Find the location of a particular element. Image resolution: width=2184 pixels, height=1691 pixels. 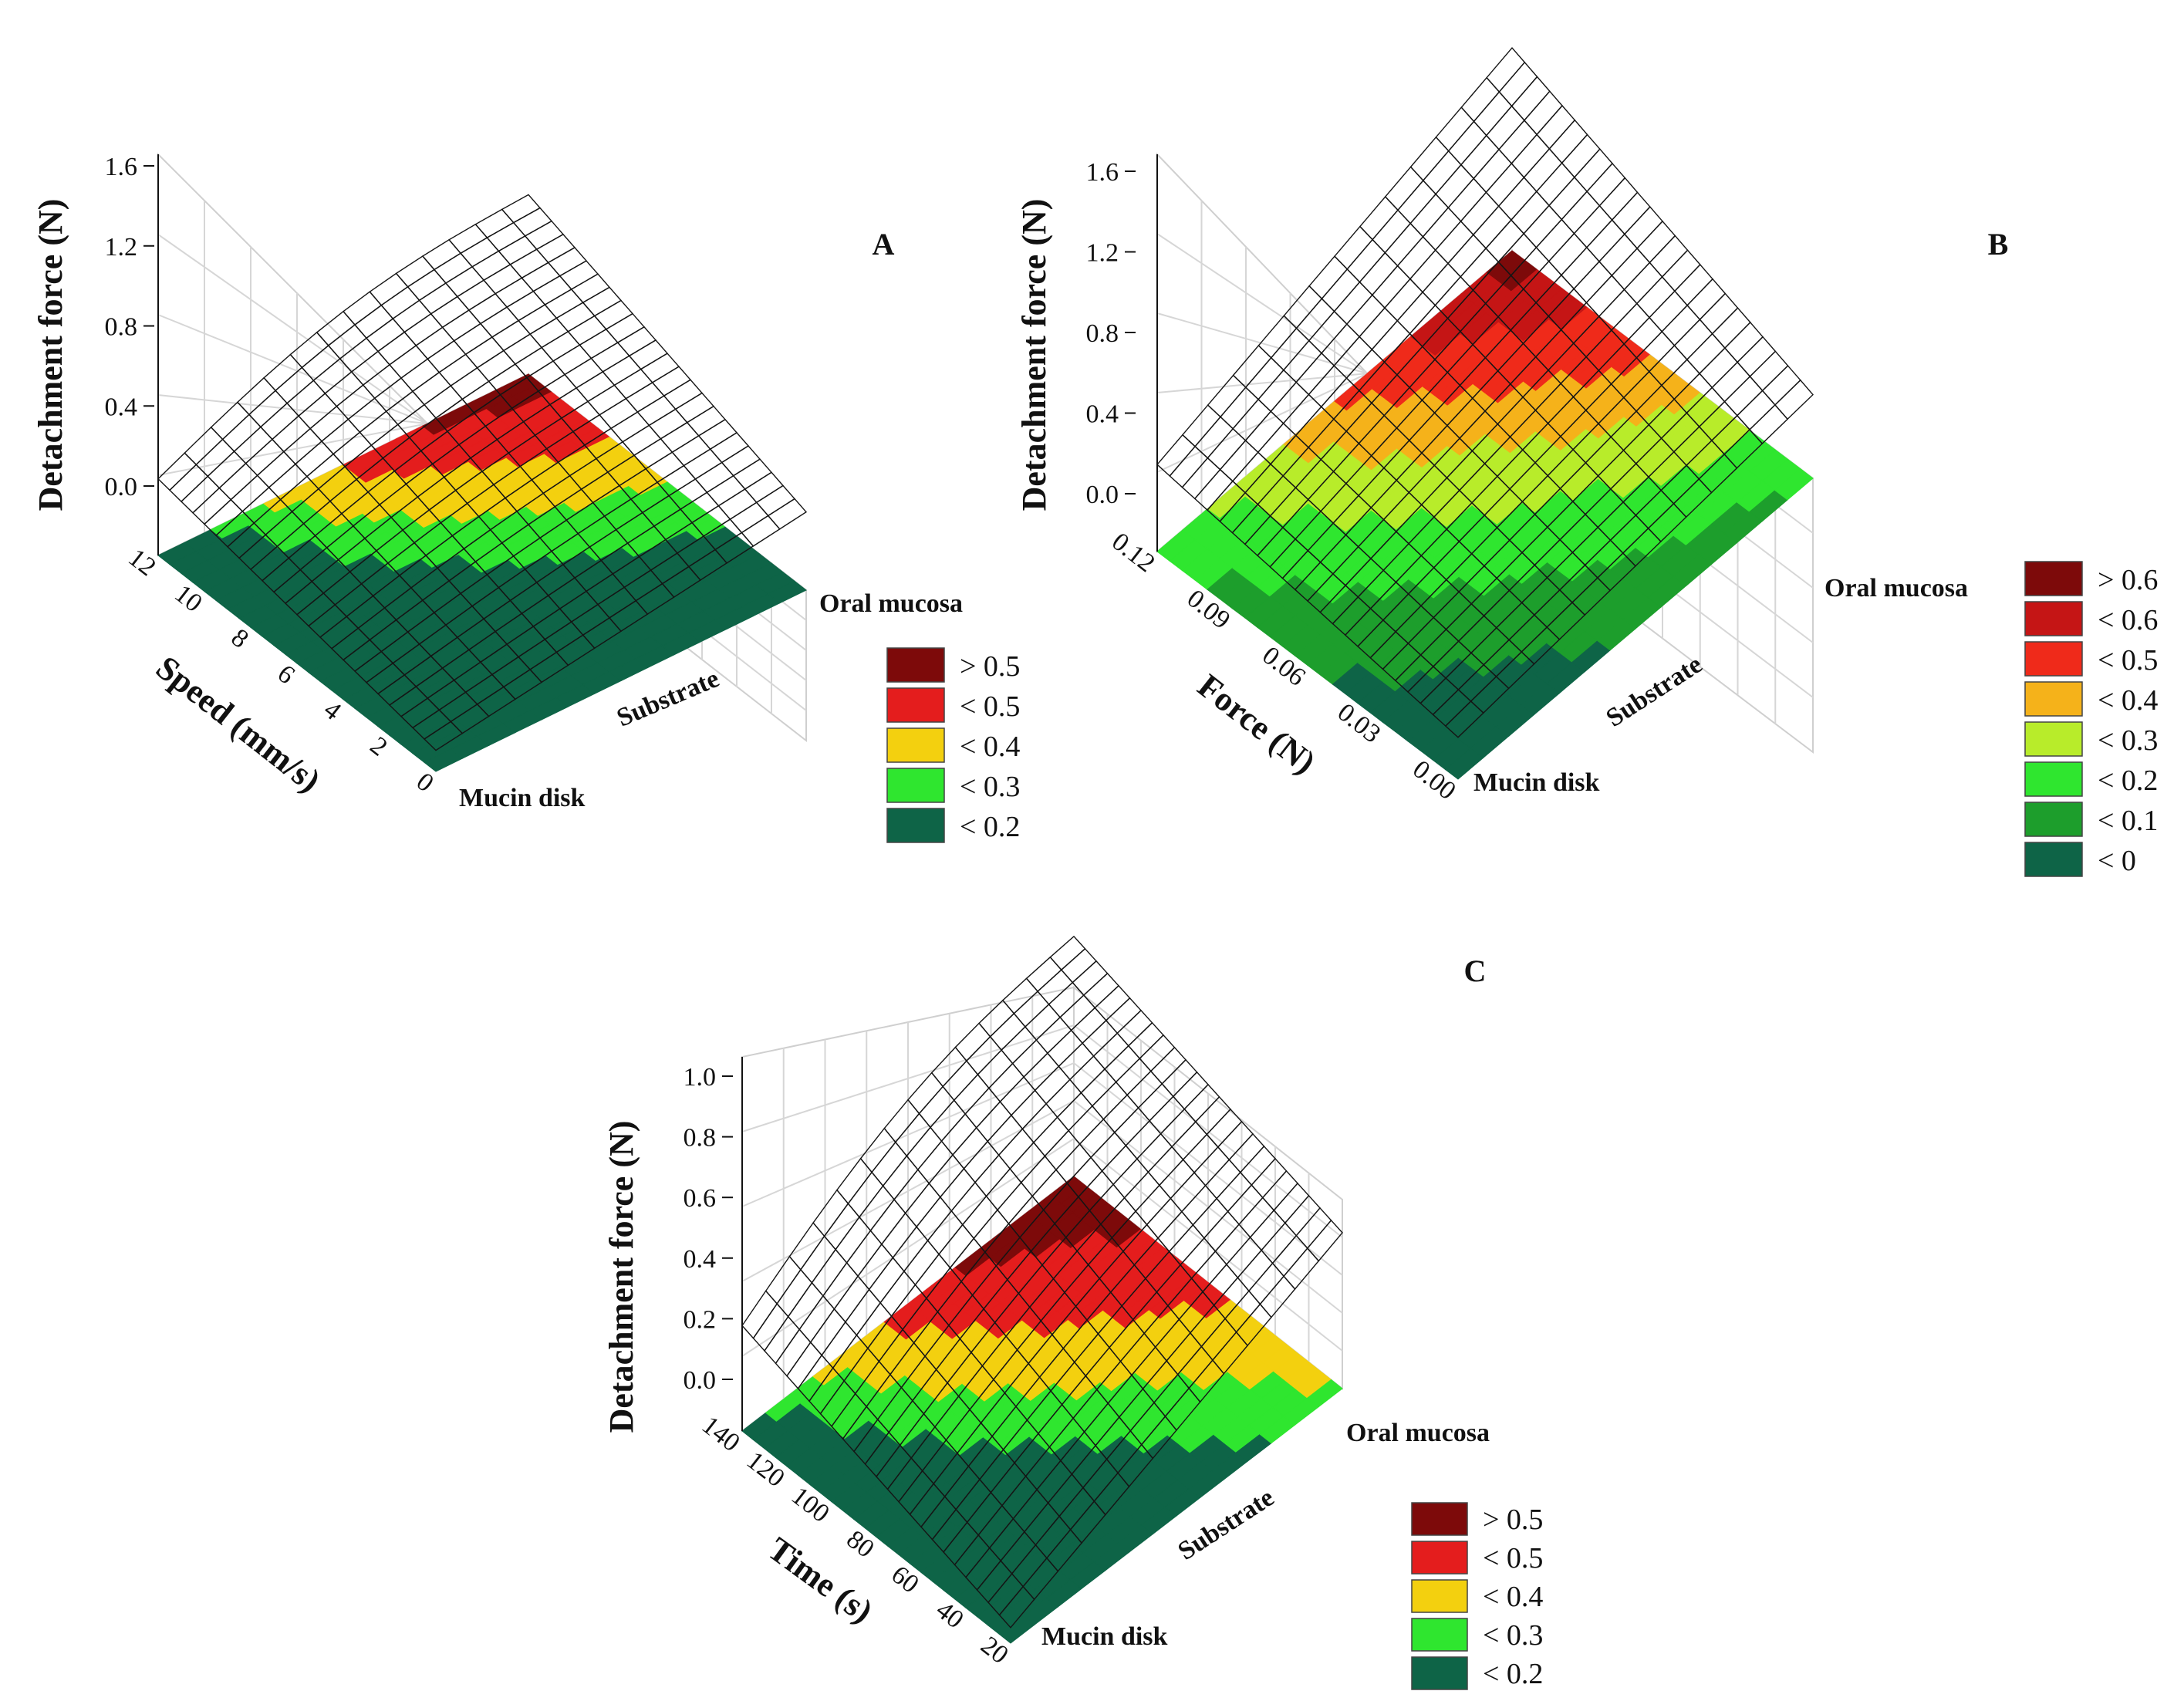

panel-label: A is located at coordinates (884, 244).